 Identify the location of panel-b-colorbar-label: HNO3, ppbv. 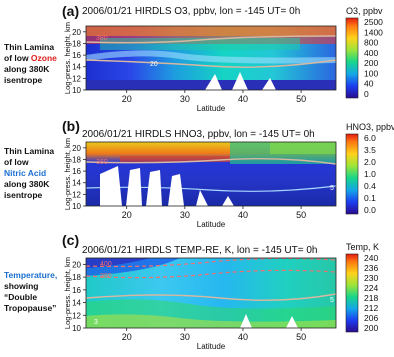
(370, 127).